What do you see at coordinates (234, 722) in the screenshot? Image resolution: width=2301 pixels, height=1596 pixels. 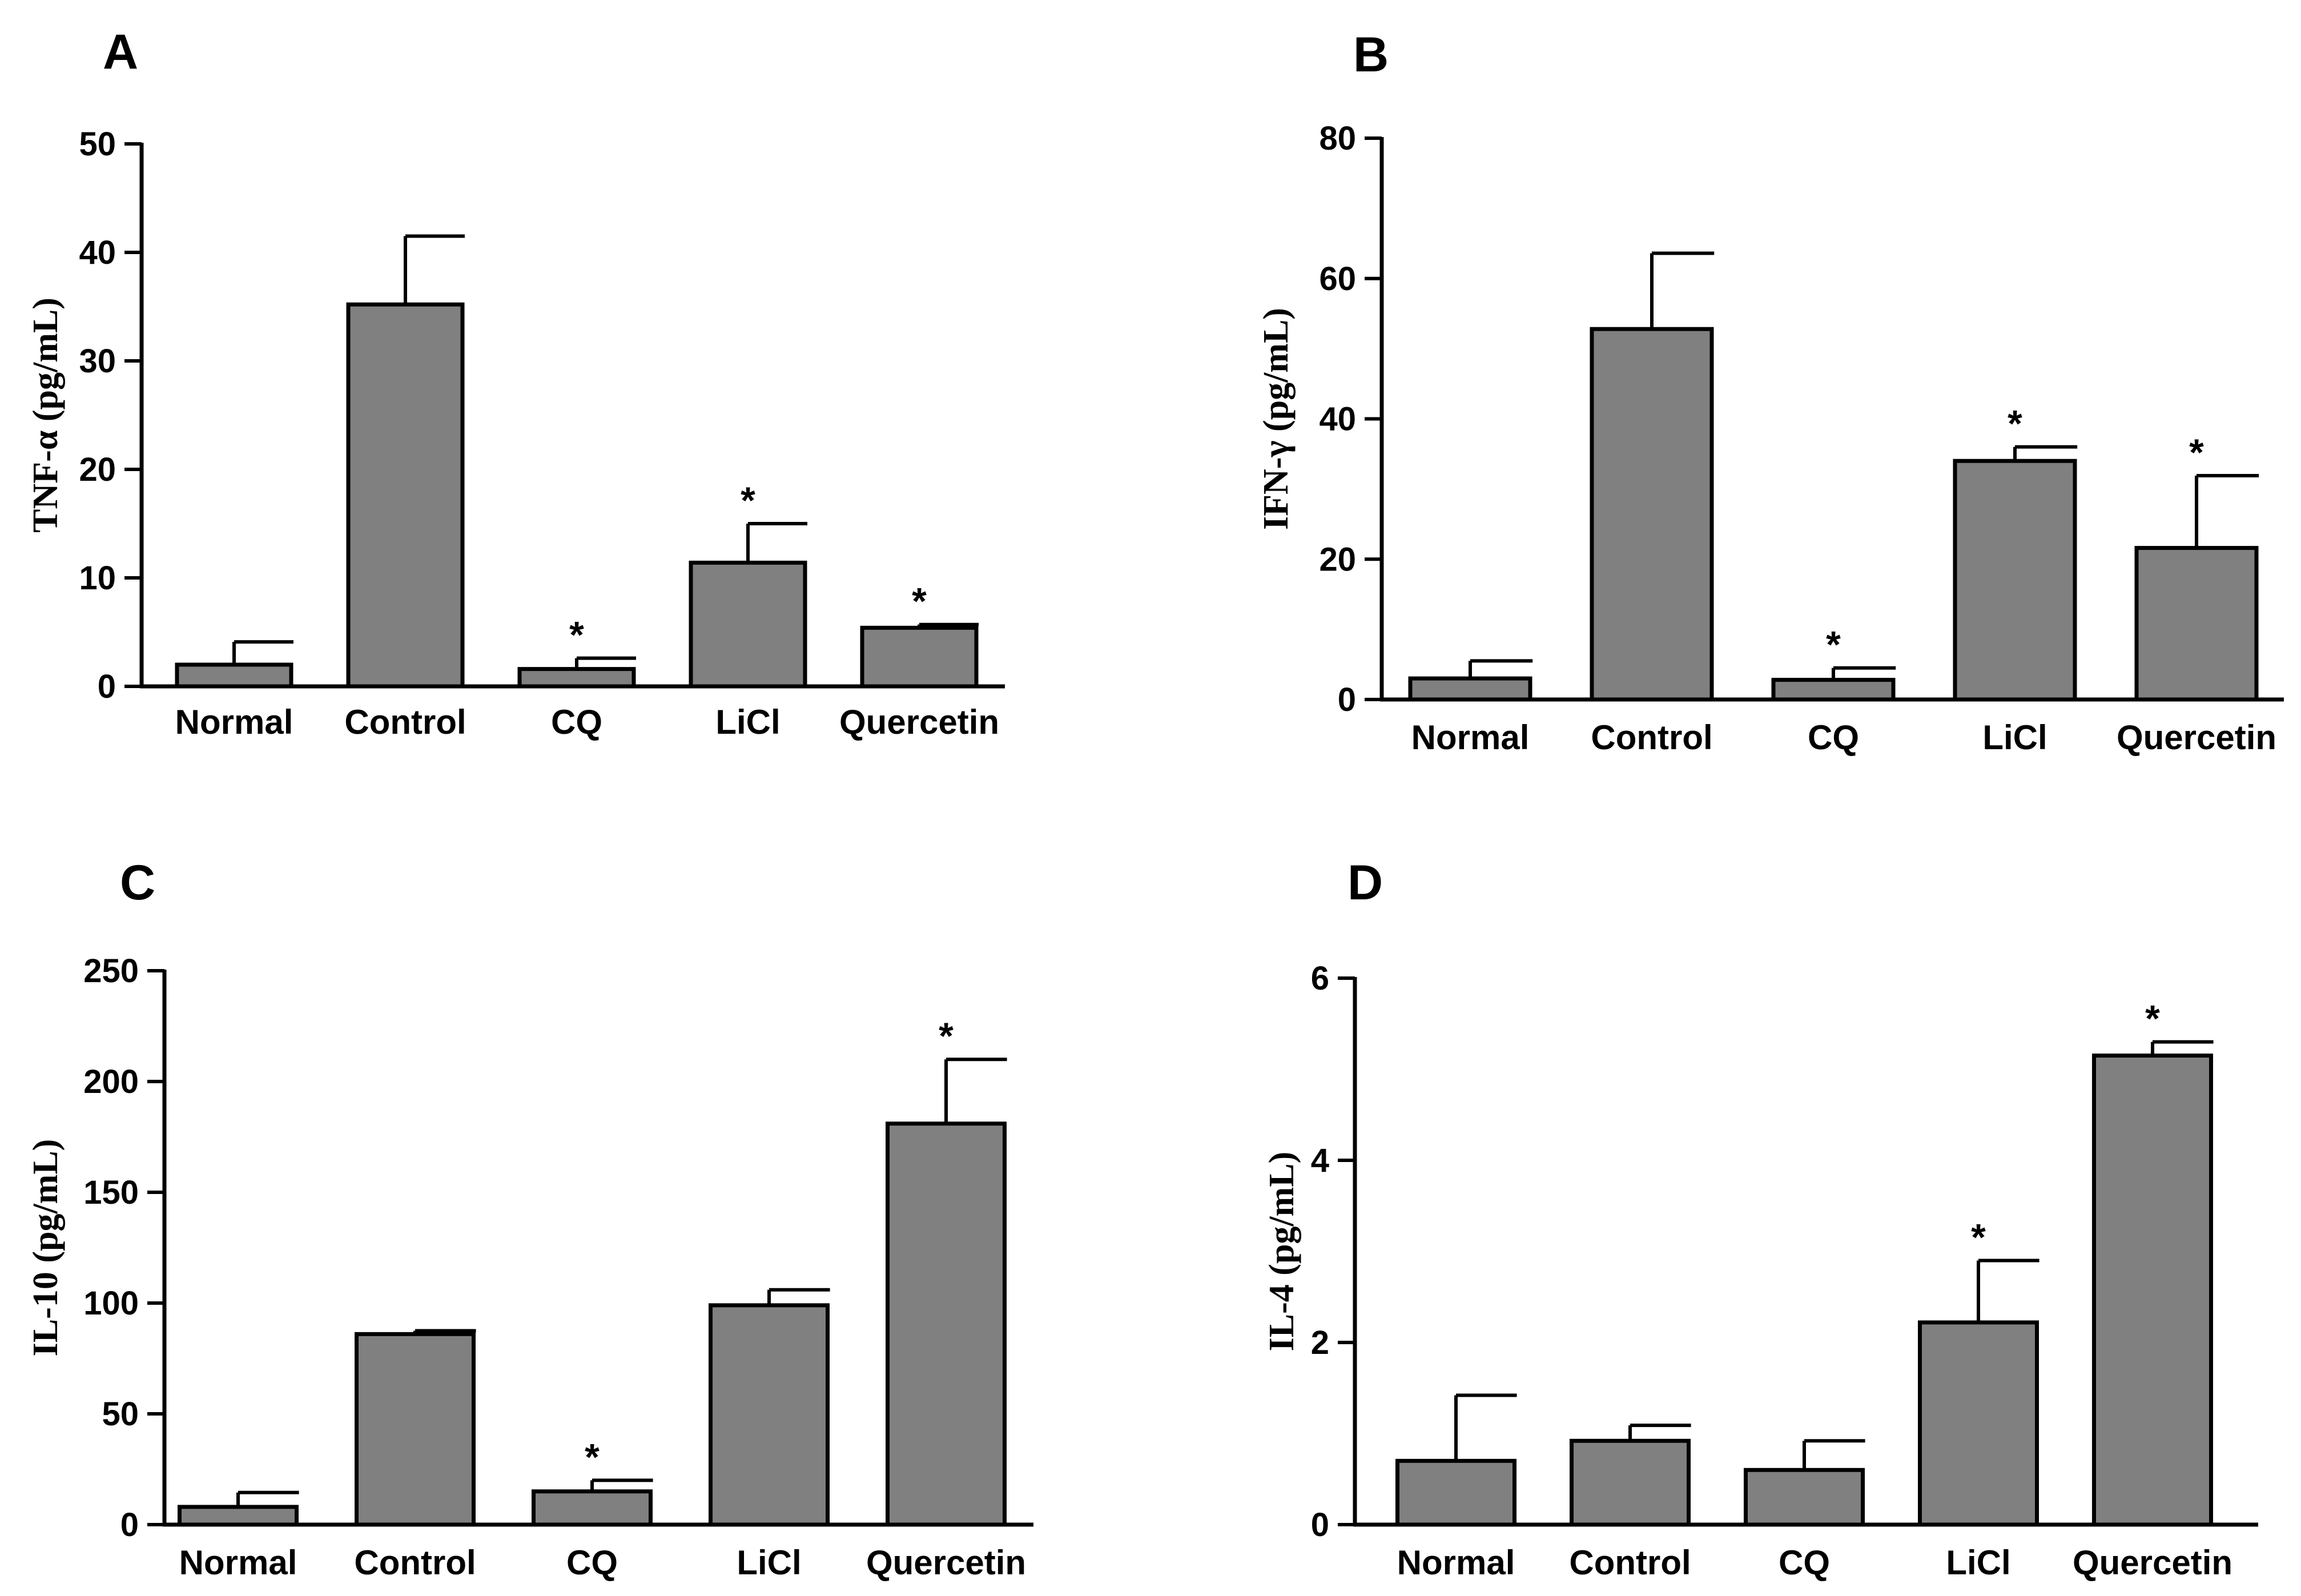 I see `panel-a-category-label-normal: Normal` at bounding box center [234, 722].